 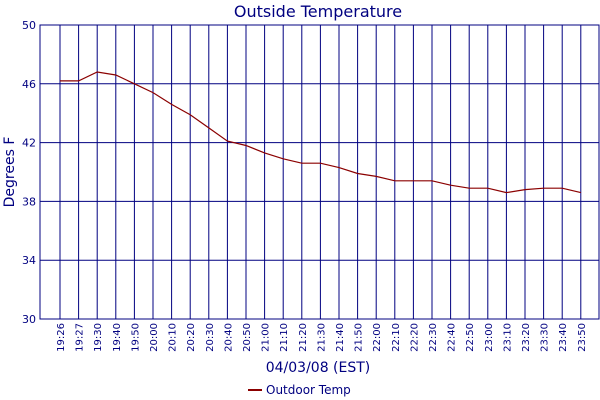 I want to click on y-tick-label: 30, so click(x=29, y=319).